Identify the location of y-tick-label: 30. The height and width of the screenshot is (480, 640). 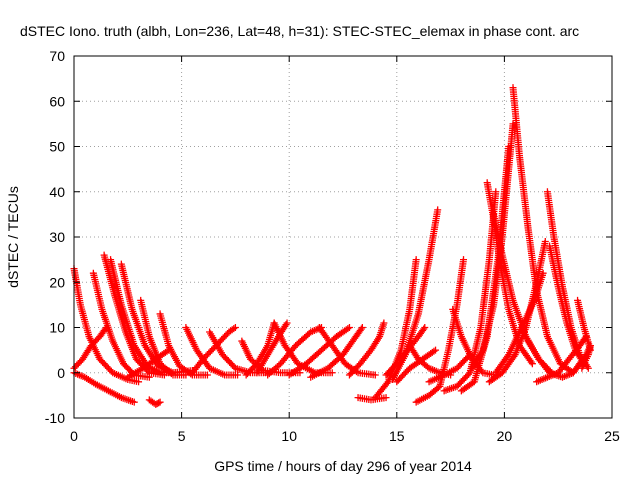
(57, 237).